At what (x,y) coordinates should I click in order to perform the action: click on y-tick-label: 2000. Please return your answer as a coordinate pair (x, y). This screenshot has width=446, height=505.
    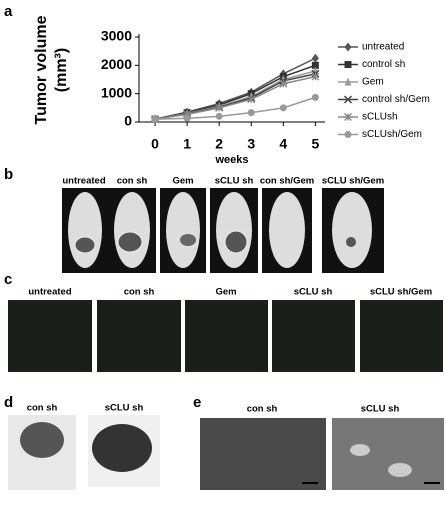
    Looking at the image, I should click on (116, 64).